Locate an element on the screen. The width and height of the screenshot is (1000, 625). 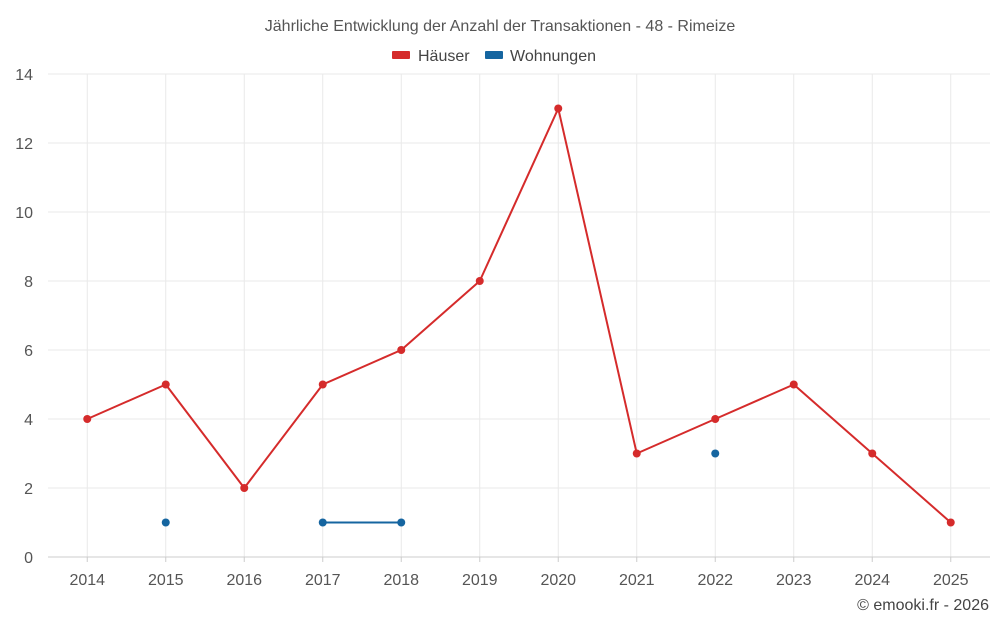
x-tick-label: 2023 is located at coordinates (794, 580).